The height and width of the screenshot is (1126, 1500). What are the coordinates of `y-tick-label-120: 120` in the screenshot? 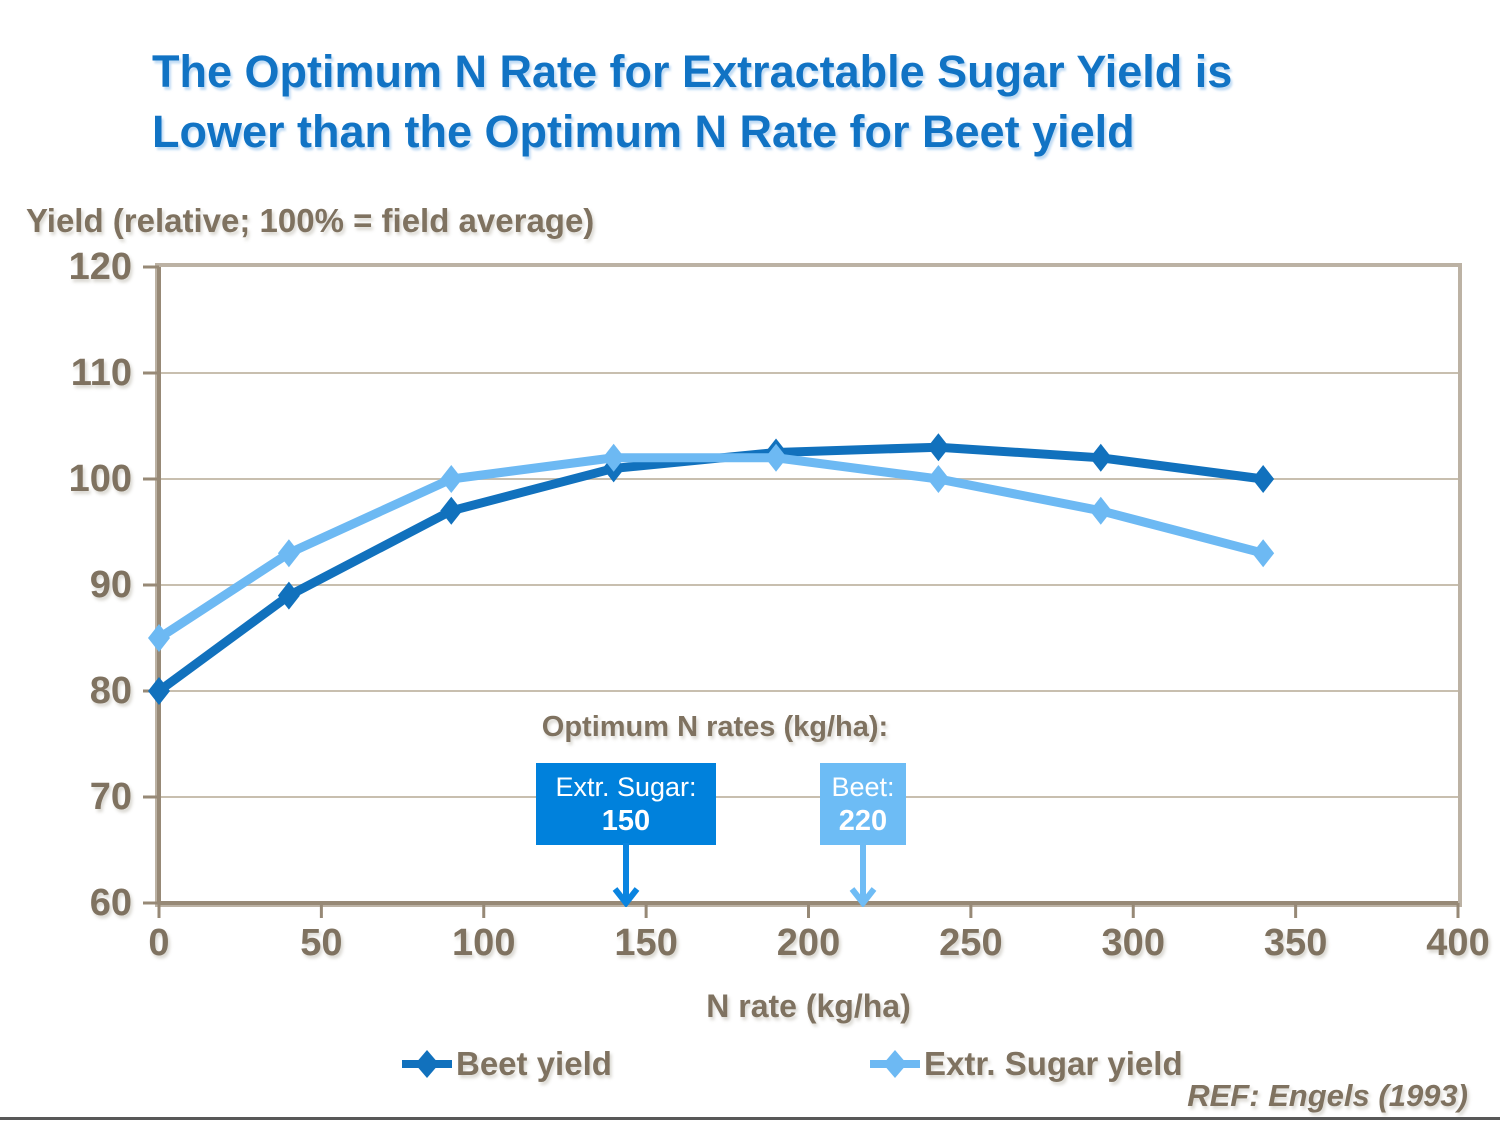 It's located at (100, 267).